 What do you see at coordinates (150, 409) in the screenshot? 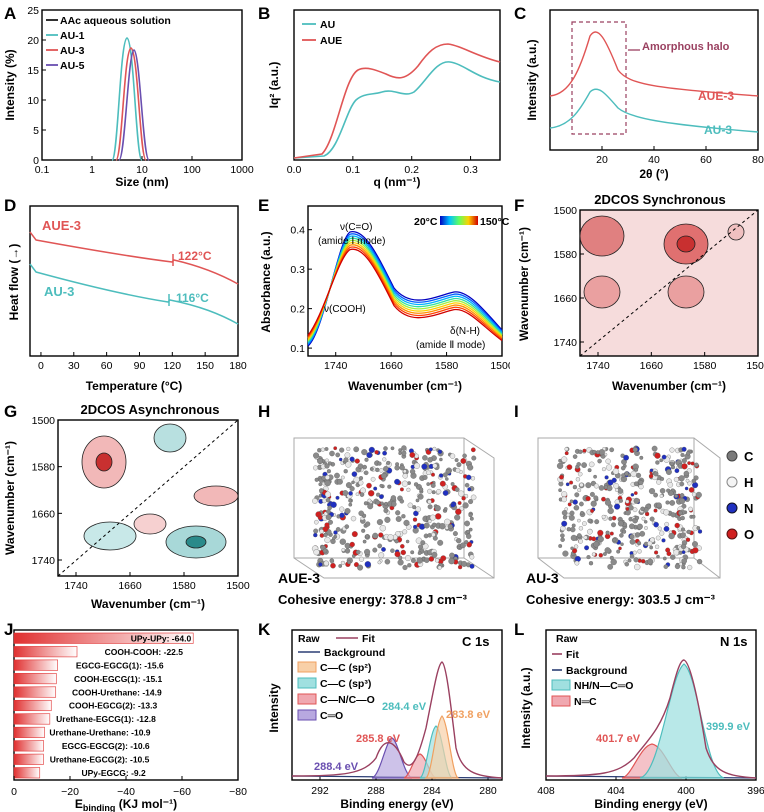
I see `g-title: 2DCOS Asynchronous` at bounding box center [150, 409].